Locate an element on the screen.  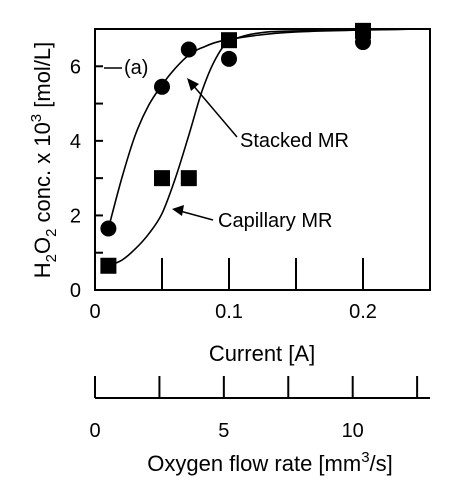
y-tick-label: 0 is located at coordinates (75, 291).